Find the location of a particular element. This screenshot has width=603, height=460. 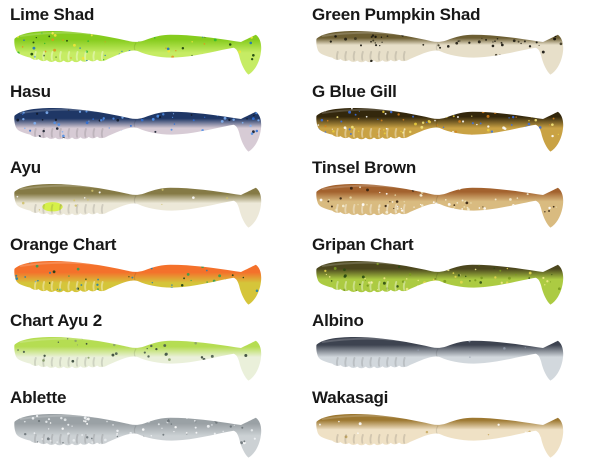

product-card: G Blue Gill is located at coordinates (452, 115).